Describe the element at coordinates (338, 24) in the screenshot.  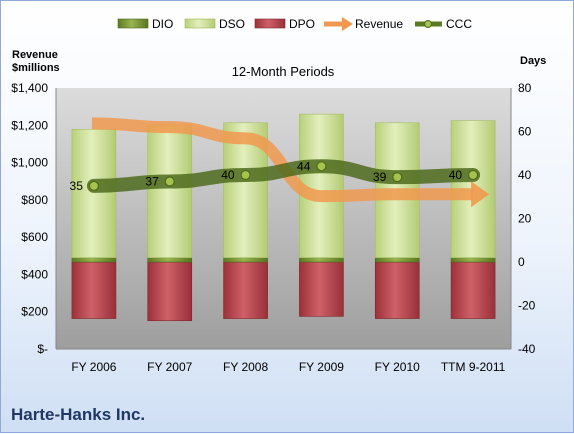
I see `legend-swatch-revenue` at that location.